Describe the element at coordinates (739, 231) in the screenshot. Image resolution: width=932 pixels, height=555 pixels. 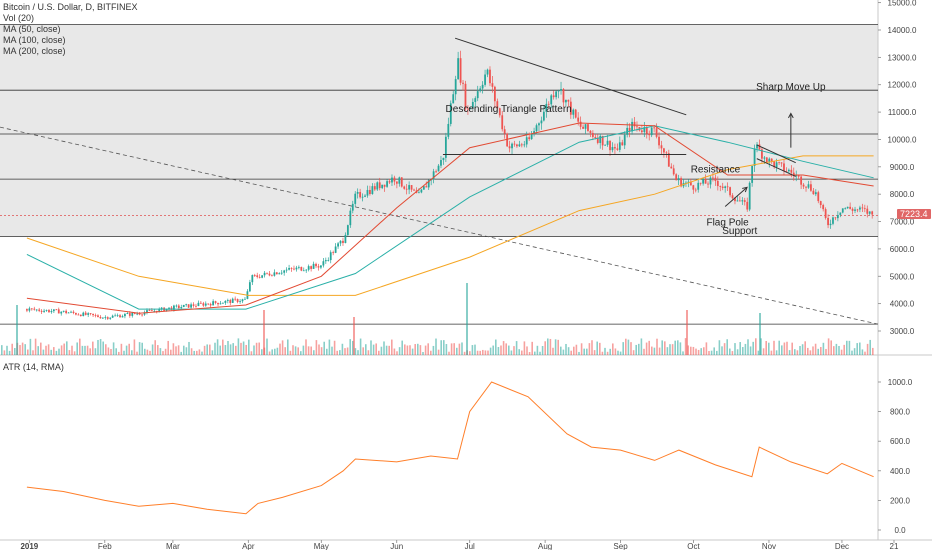
I see `annotation-label: Support` at that location.